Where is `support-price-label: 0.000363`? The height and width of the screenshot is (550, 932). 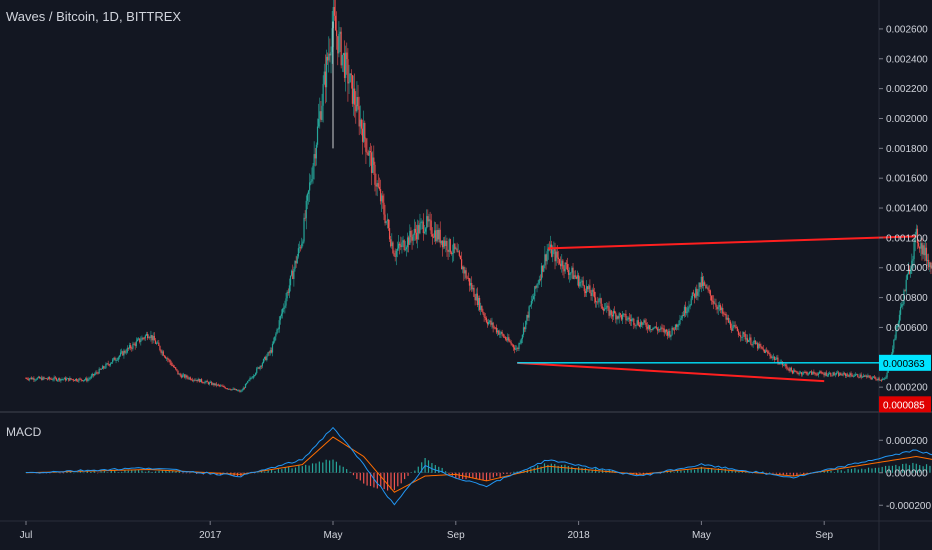
support-price-label: 0.000363 is located at coordinates (904, 364).